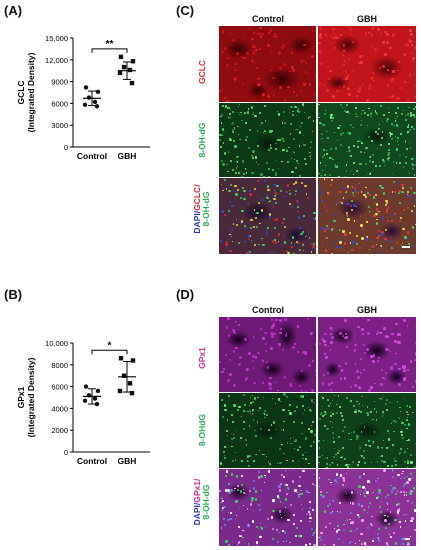 The width and height of the screenshot is (421, 550). Describe the element at coordinates (26, 397) in the screenshot. I see `y-axis-label: GPx1(Integrated Density)` at that location.